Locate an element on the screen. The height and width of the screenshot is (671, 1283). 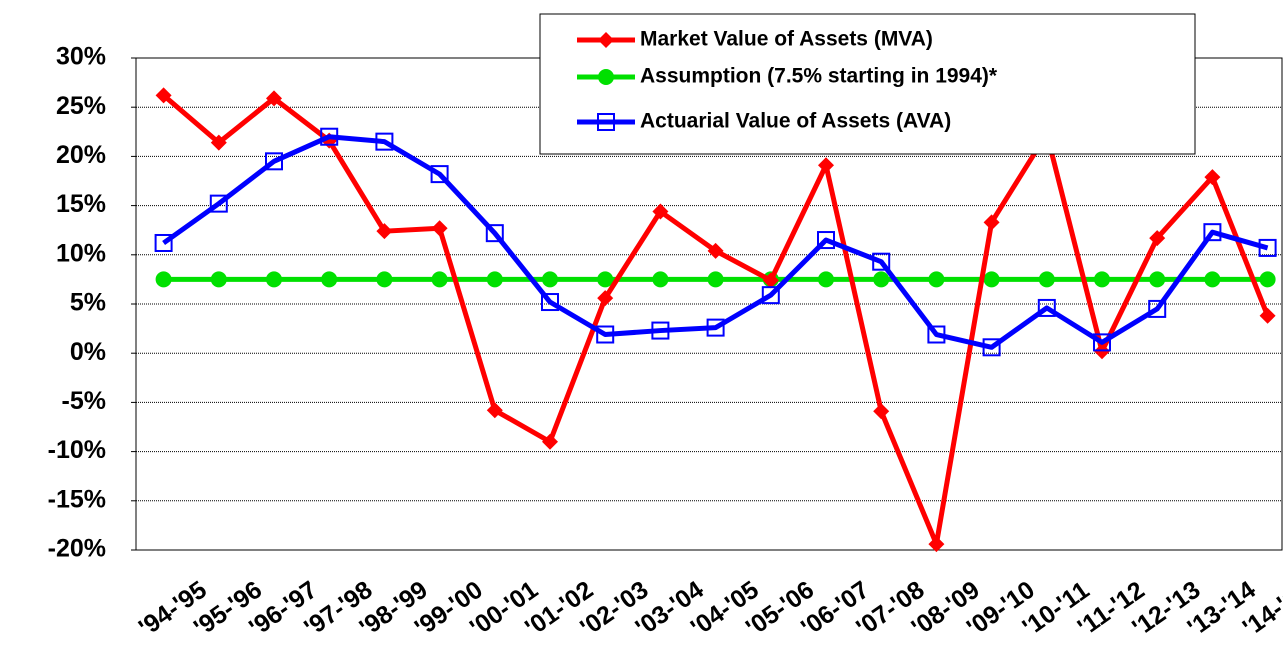
legend-label: Actuarial Value of Assets (AVA) is located at coordinates (795, 121).